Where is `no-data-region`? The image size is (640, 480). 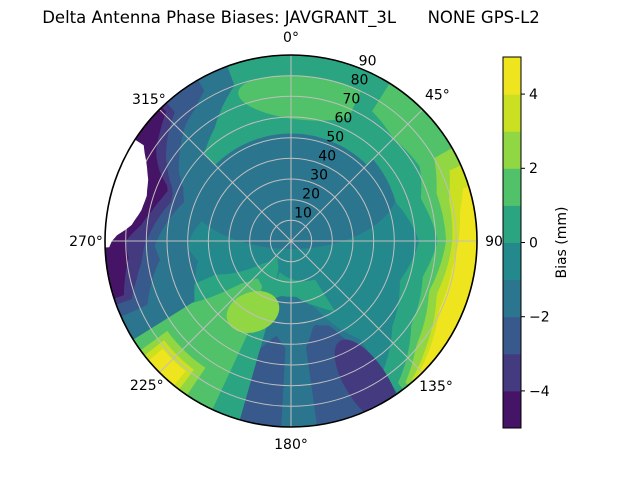 no-data-region is located at coordinates (127, 192).